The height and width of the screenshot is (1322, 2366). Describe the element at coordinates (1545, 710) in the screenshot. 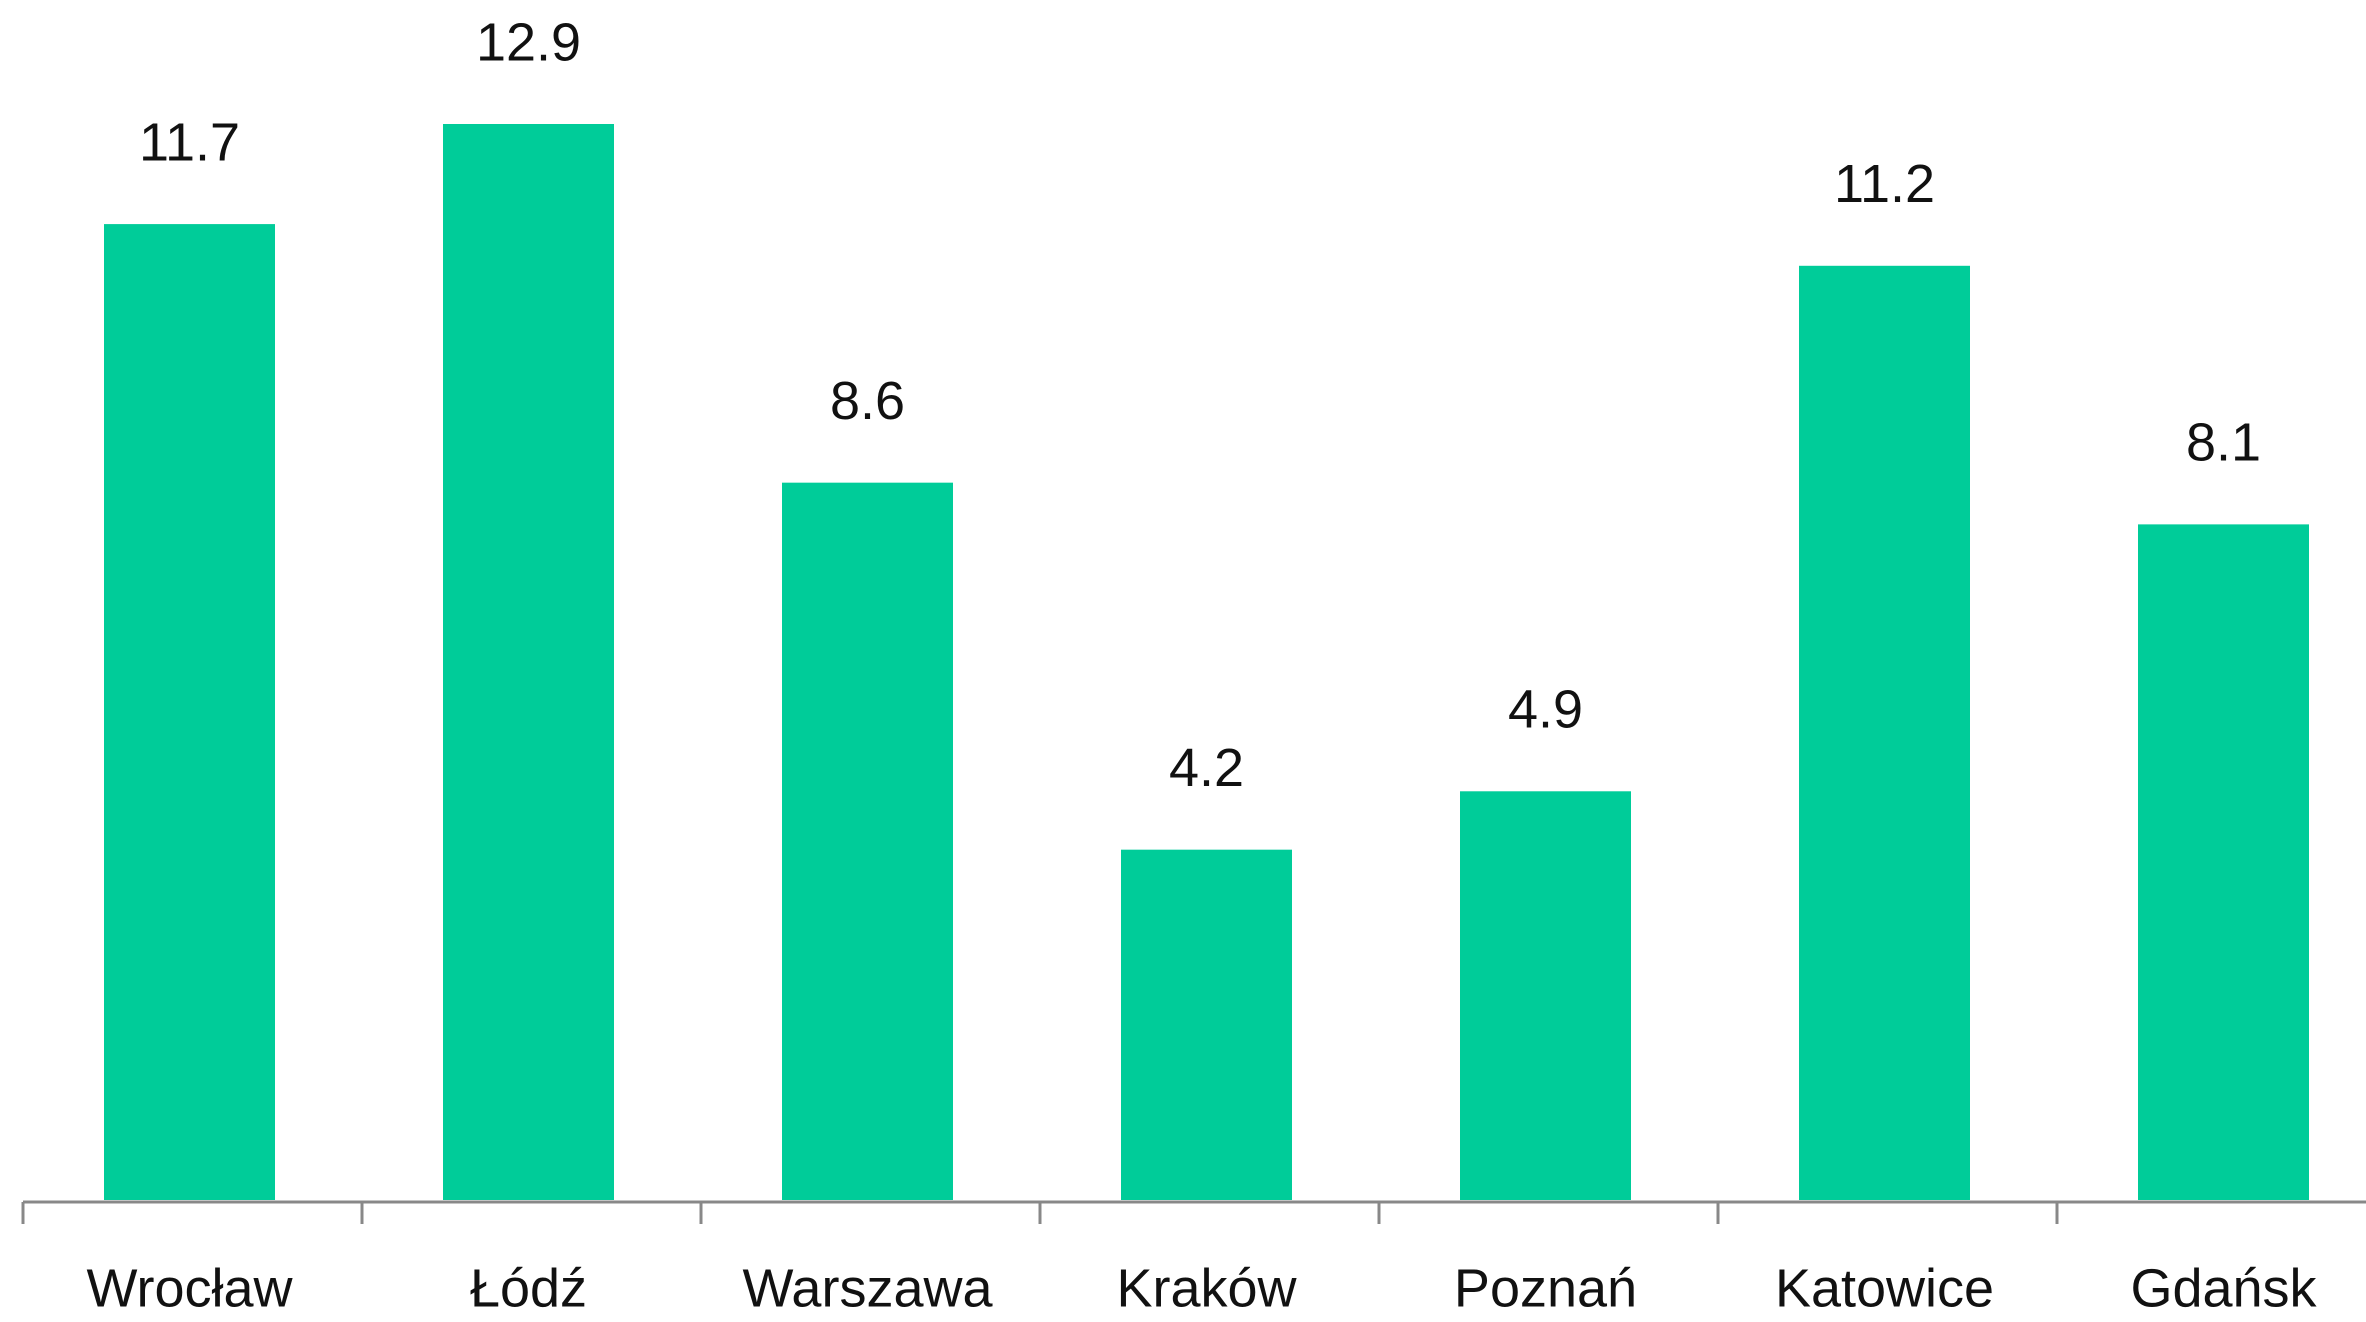

I see `value-label: 4.9` at that location.